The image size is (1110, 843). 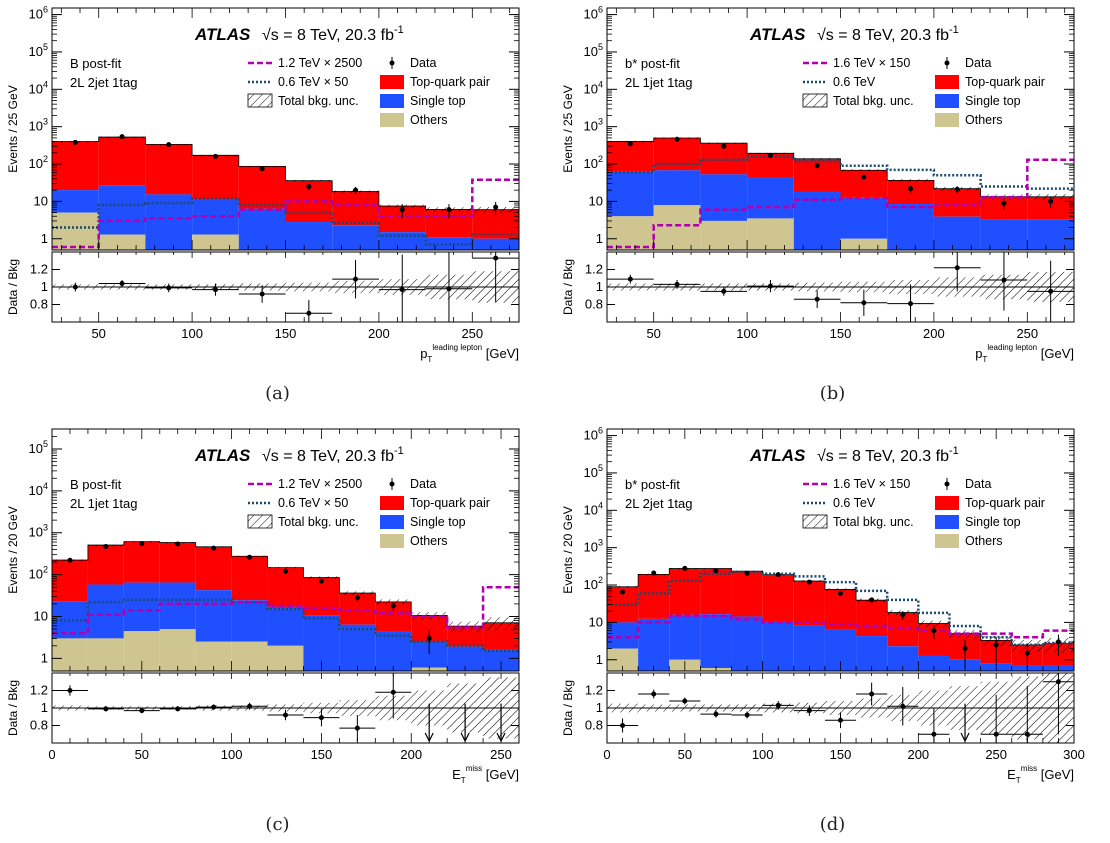 I want to click on x-axis-label: ETmiss [GeV], so click(x=485, y=774).